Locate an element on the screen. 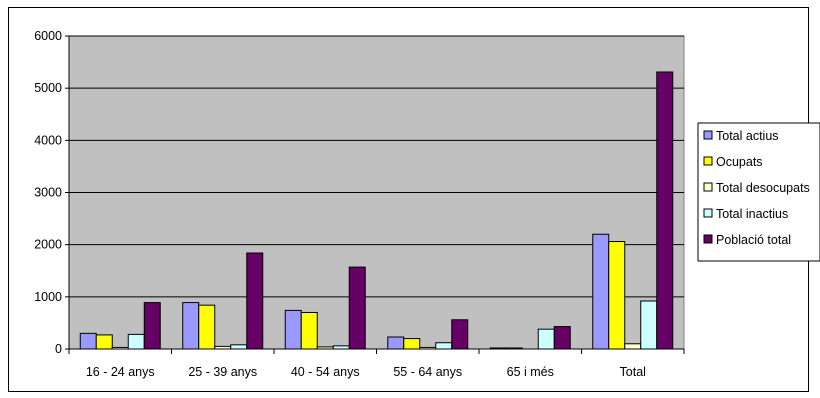  x-category-label: 16 - 24 anys is located at coordinates (120, 372).